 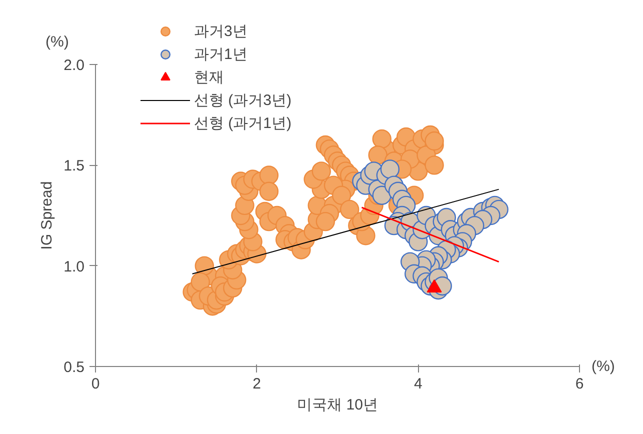 What do you see at coordinates (390, 169) in the screenshot?
I see `point` at bounding box center [390, 169].